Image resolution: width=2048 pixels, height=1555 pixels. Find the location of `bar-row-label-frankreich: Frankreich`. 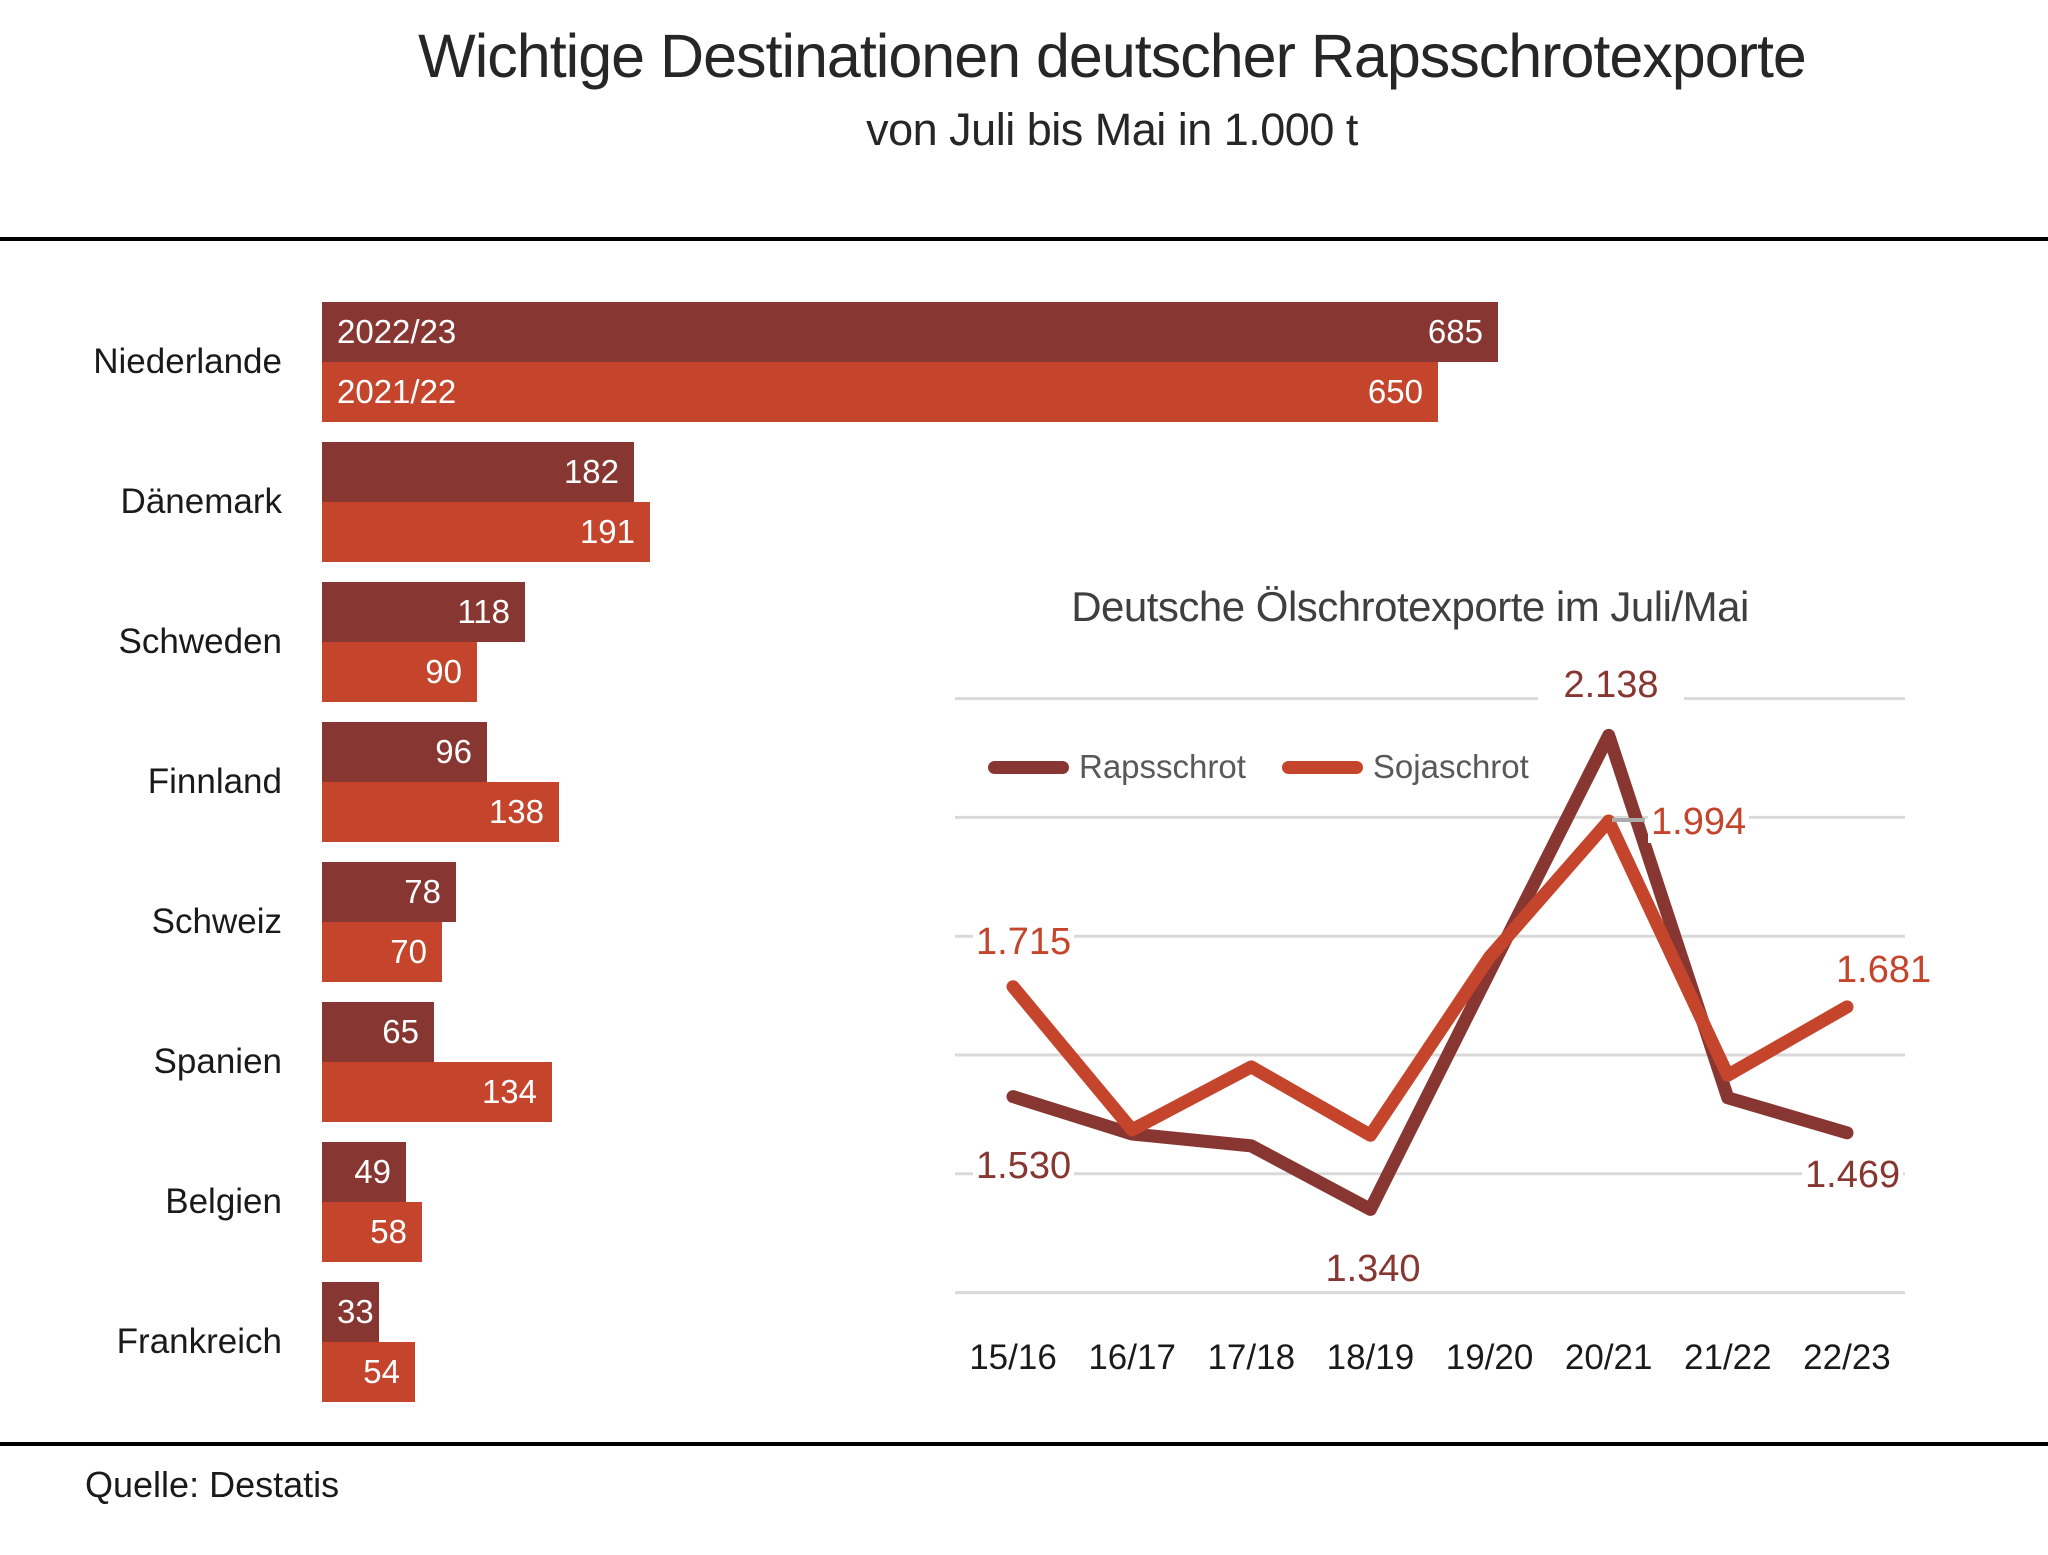

bar-row-label-frankreich: Frankreich is located at coordinates (199, 1341).